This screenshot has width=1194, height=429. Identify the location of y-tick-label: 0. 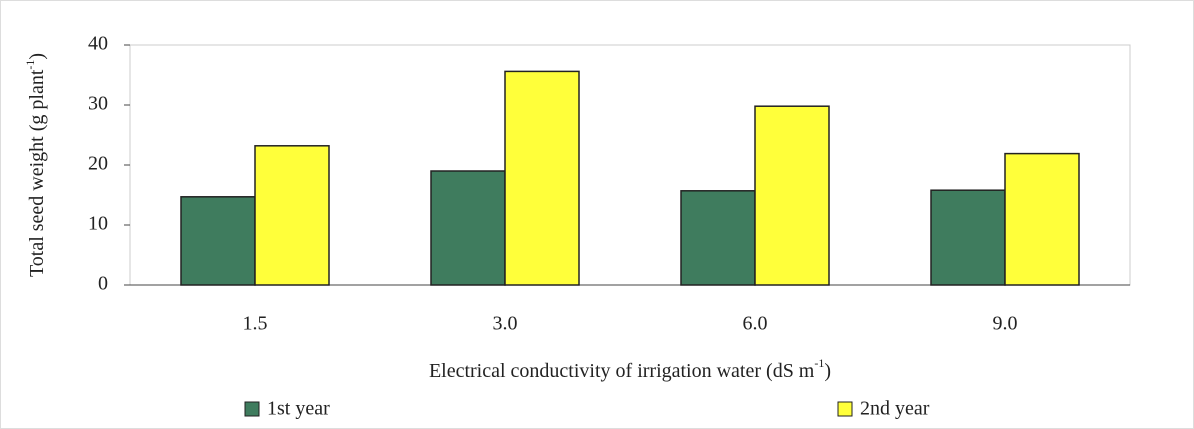
(103, 284).